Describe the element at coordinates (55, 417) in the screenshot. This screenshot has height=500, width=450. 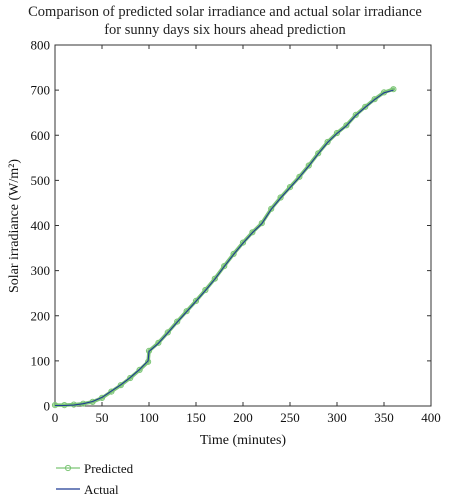
I see `x-tick-label: 0` at that location.